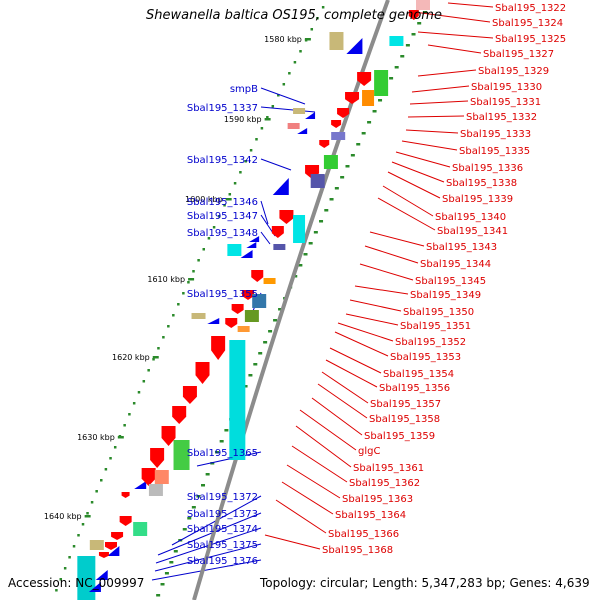  What do you see at coordinates (445, 295) in the screenshot?
I see `gene-label-right: Sbal195_1349` at bounding box center [445, 295].